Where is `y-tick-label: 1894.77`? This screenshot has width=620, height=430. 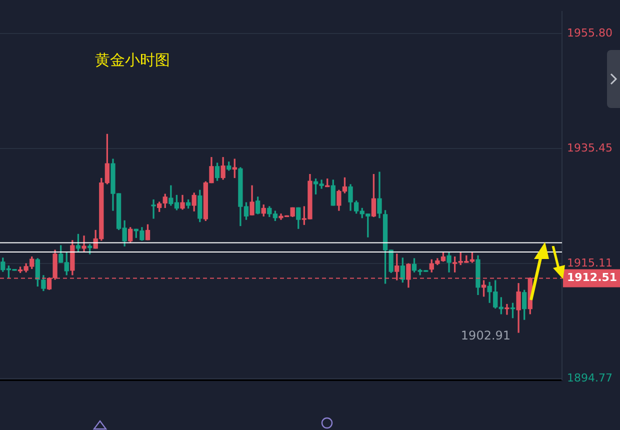 y-tick-label: 1894.77 is located at coordinates (589, 377).